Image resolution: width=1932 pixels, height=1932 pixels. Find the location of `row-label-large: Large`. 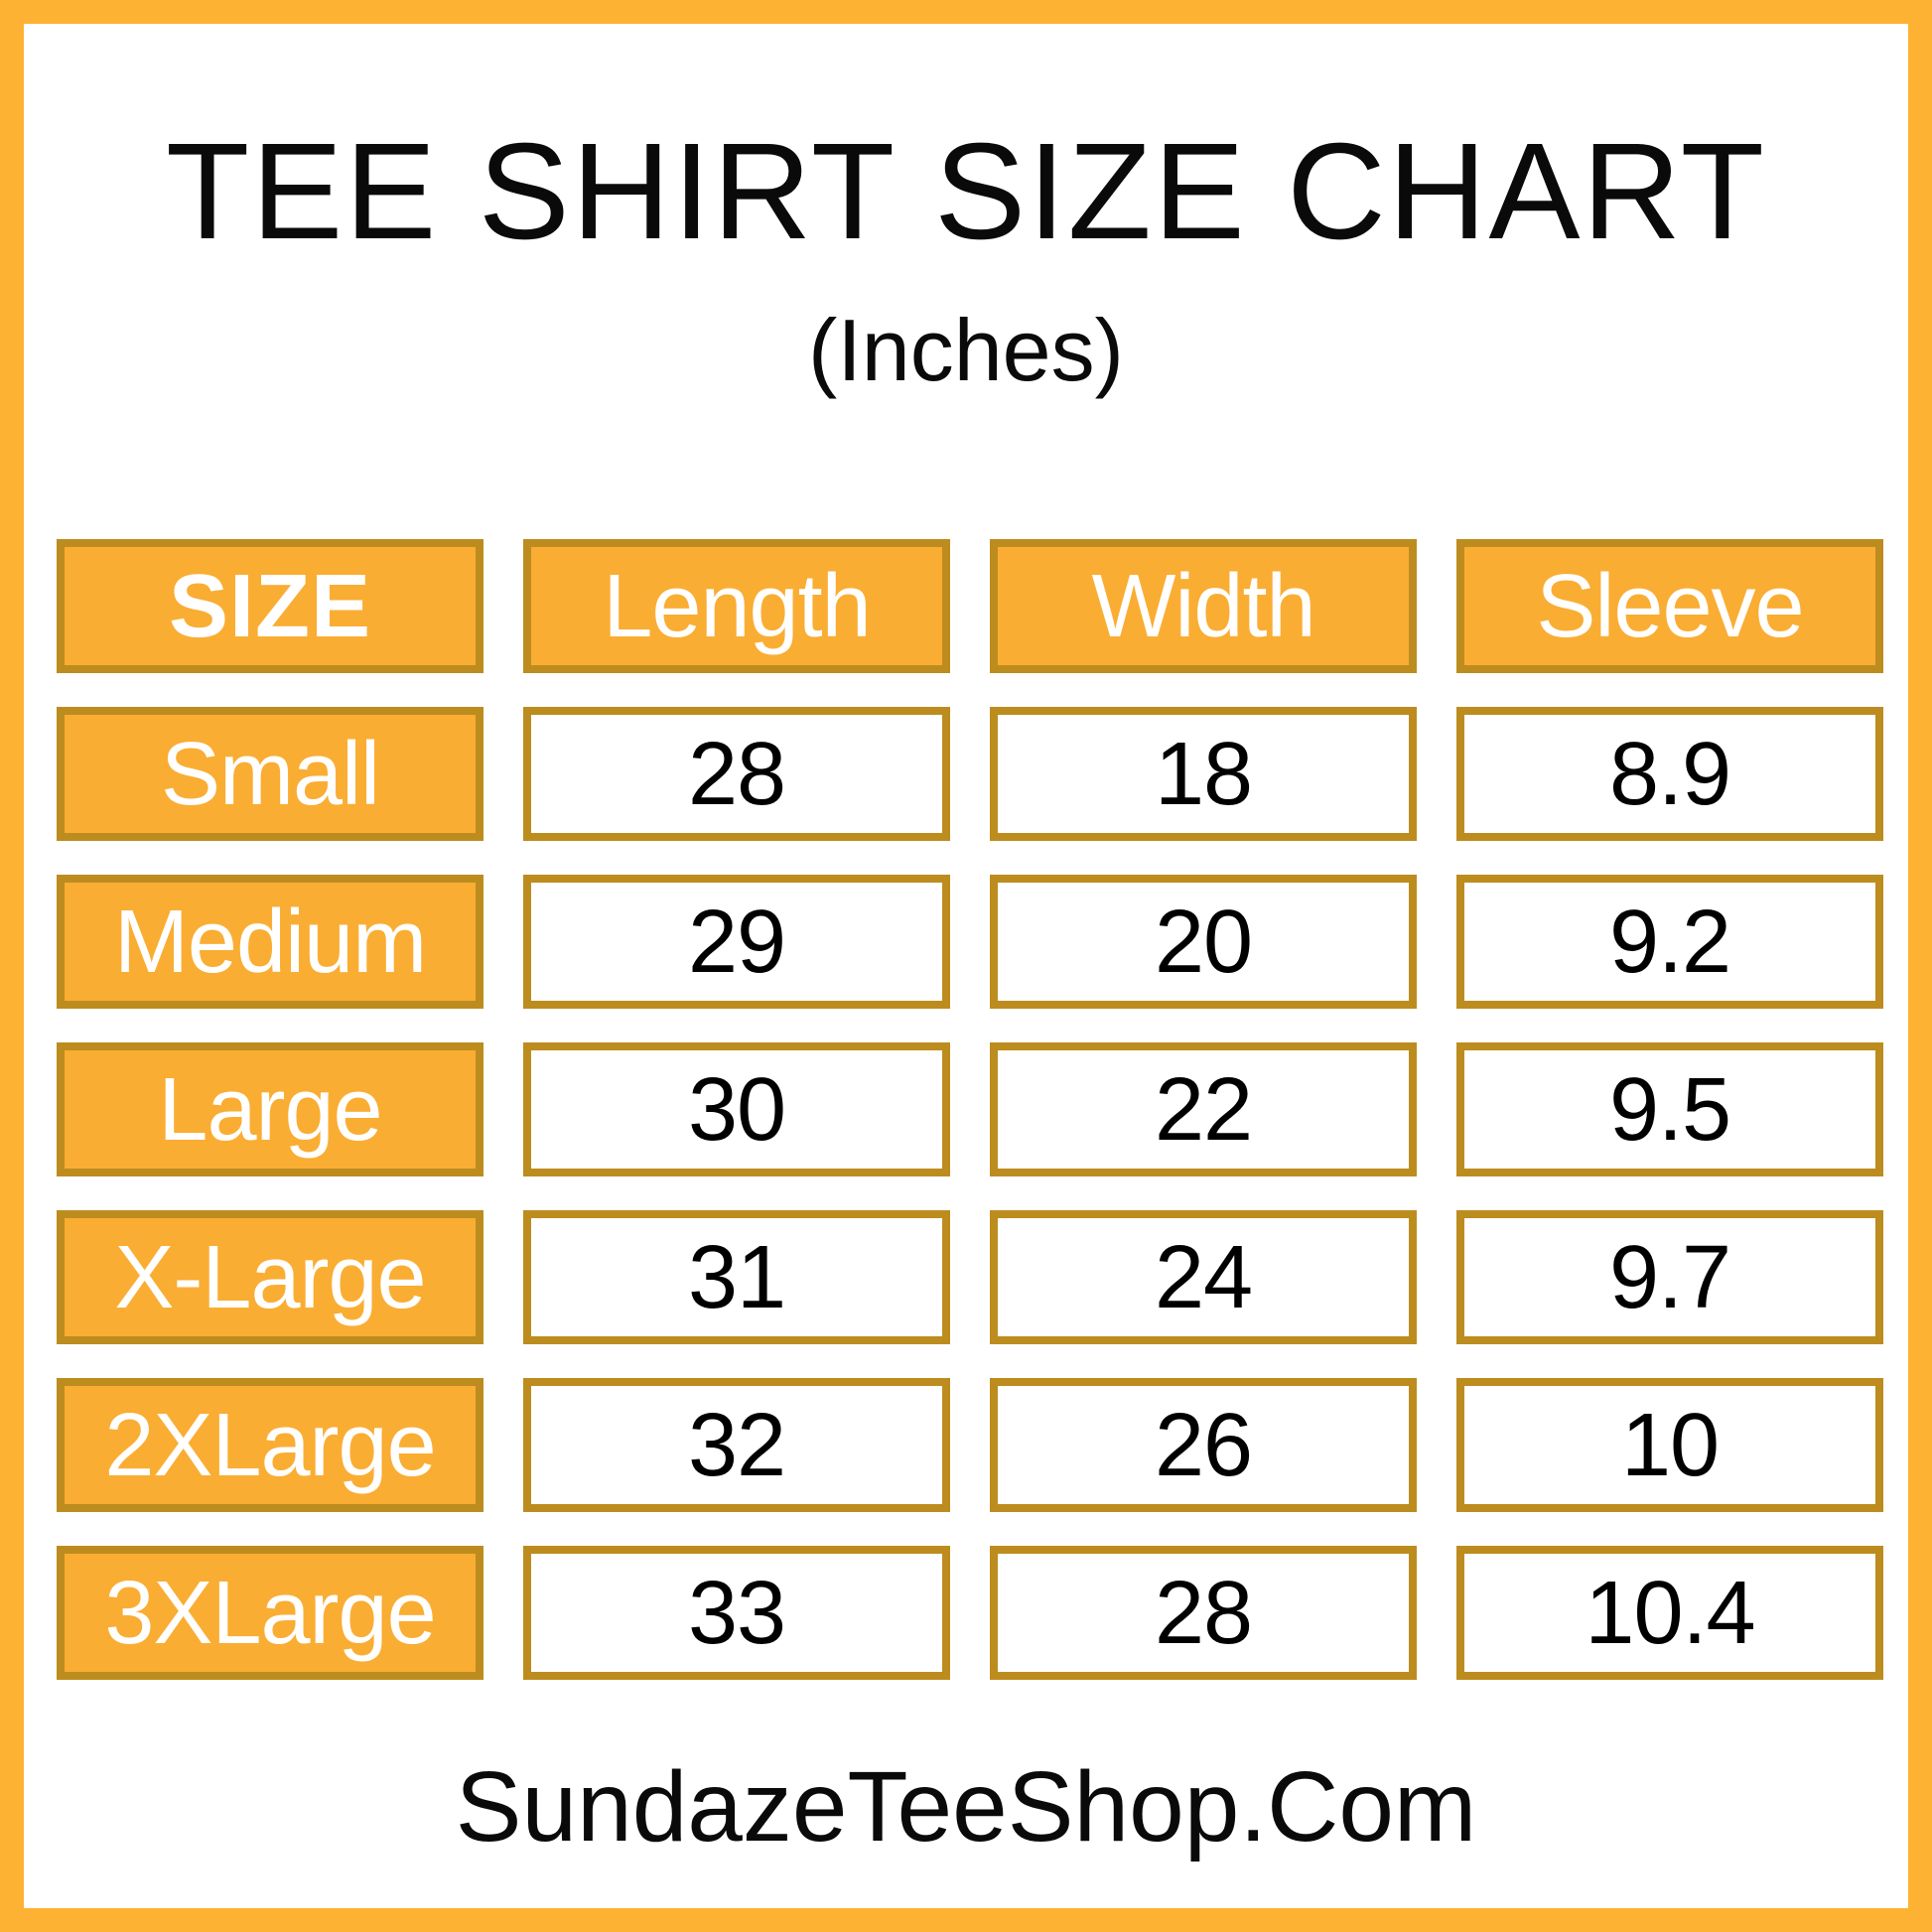

row-label-large: Large is located at coordinates (270, 1109).